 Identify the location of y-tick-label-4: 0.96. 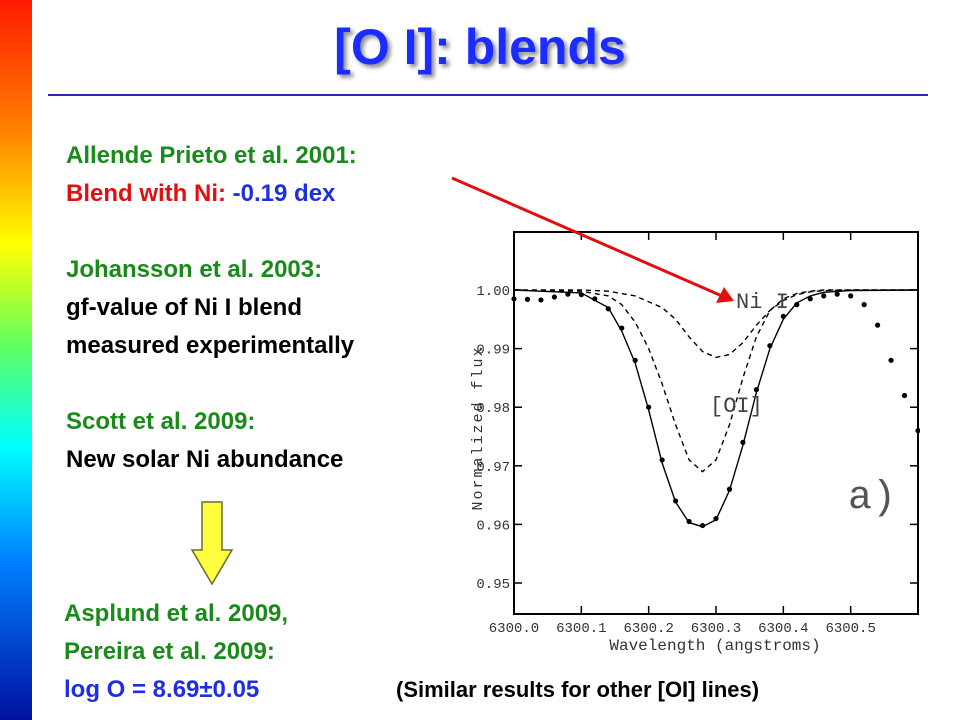
(493, 526).